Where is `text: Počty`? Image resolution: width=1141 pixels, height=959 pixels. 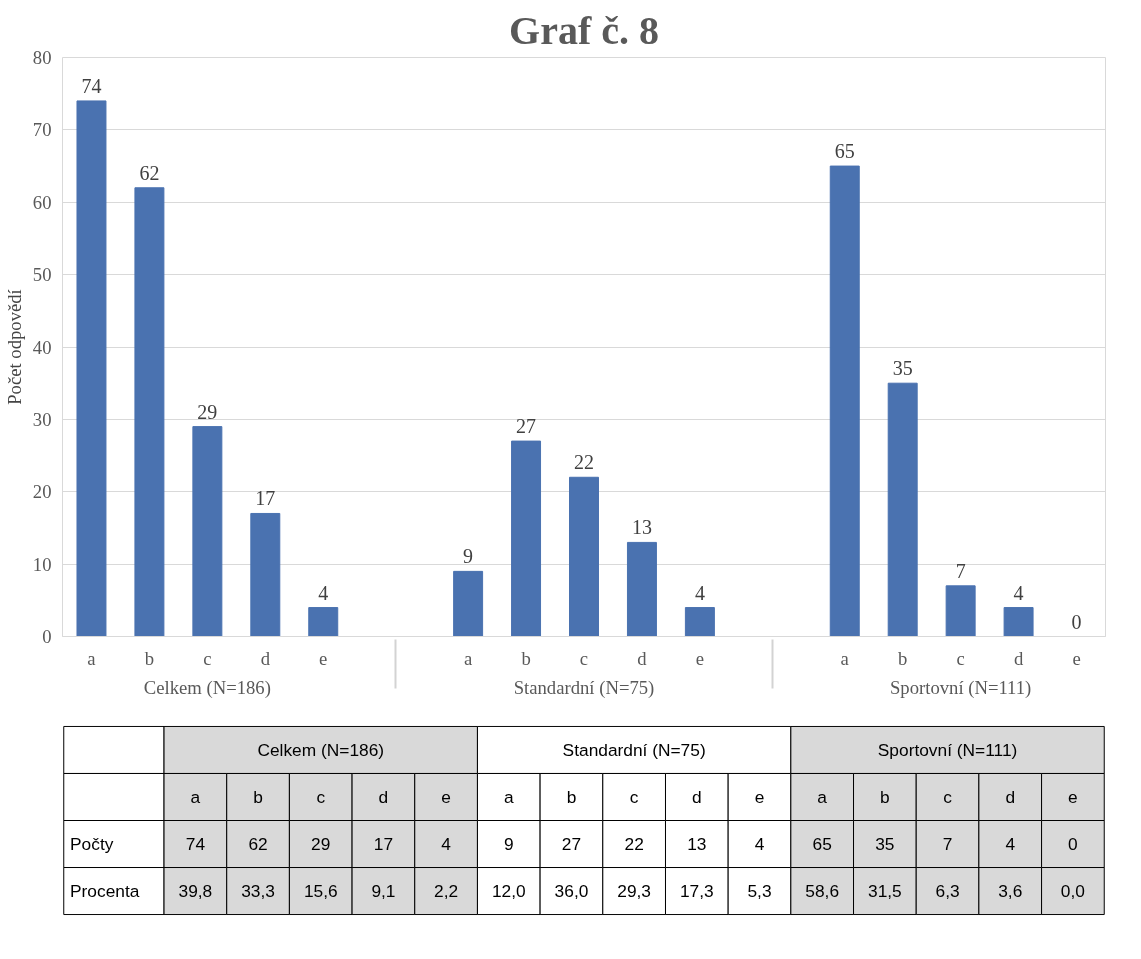
text: Počty is located at coordinates (92, 844).